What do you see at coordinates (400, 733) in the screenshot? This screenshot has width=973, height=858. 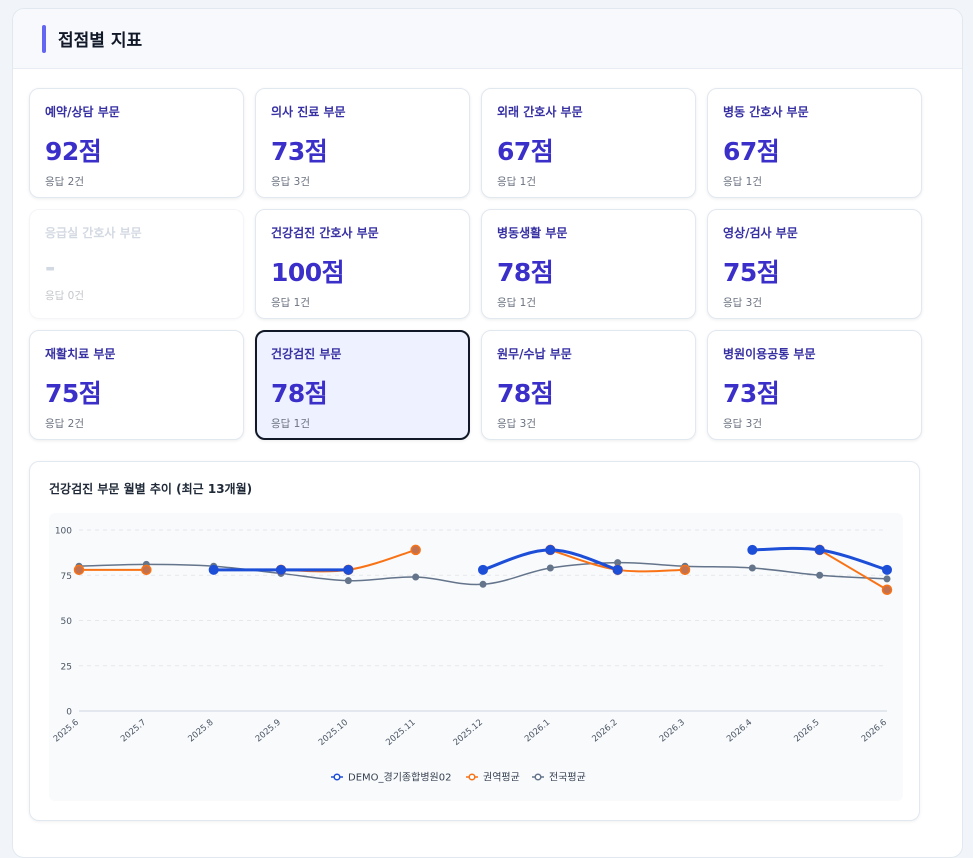 I see `x-tick-label: 2025.11` at bounding box center [400, 733].